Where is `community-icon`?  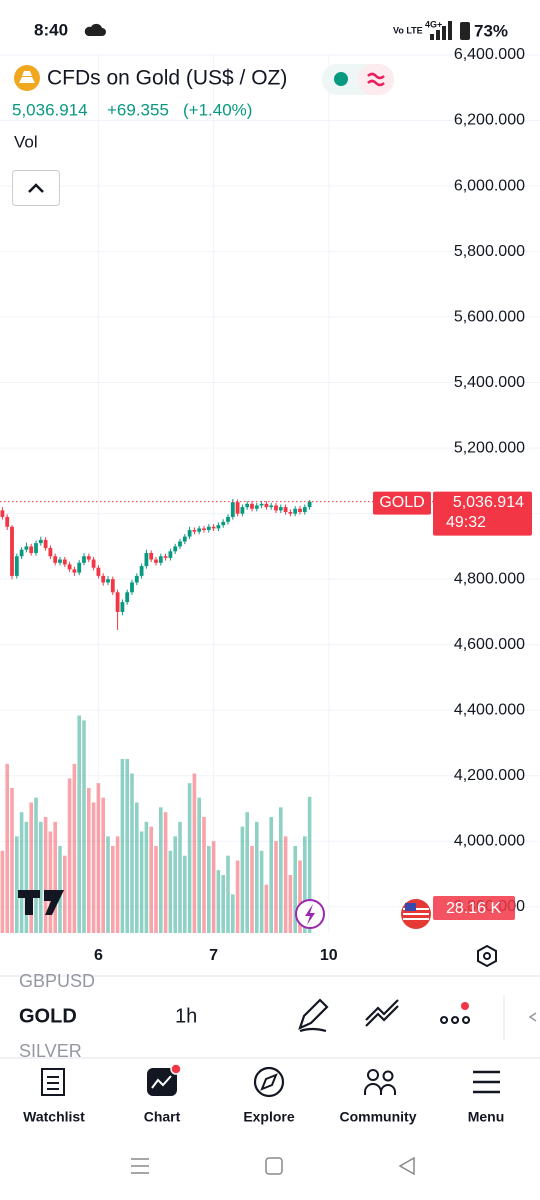 community-icon is located at coordinates (380, 1089).